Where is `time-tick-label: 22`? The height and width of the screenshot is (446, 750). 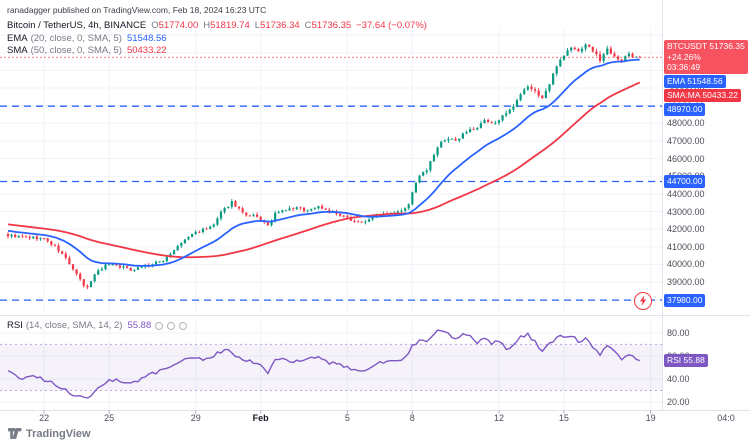 time-tick-label: 22 is located at coordinates (44, 418).